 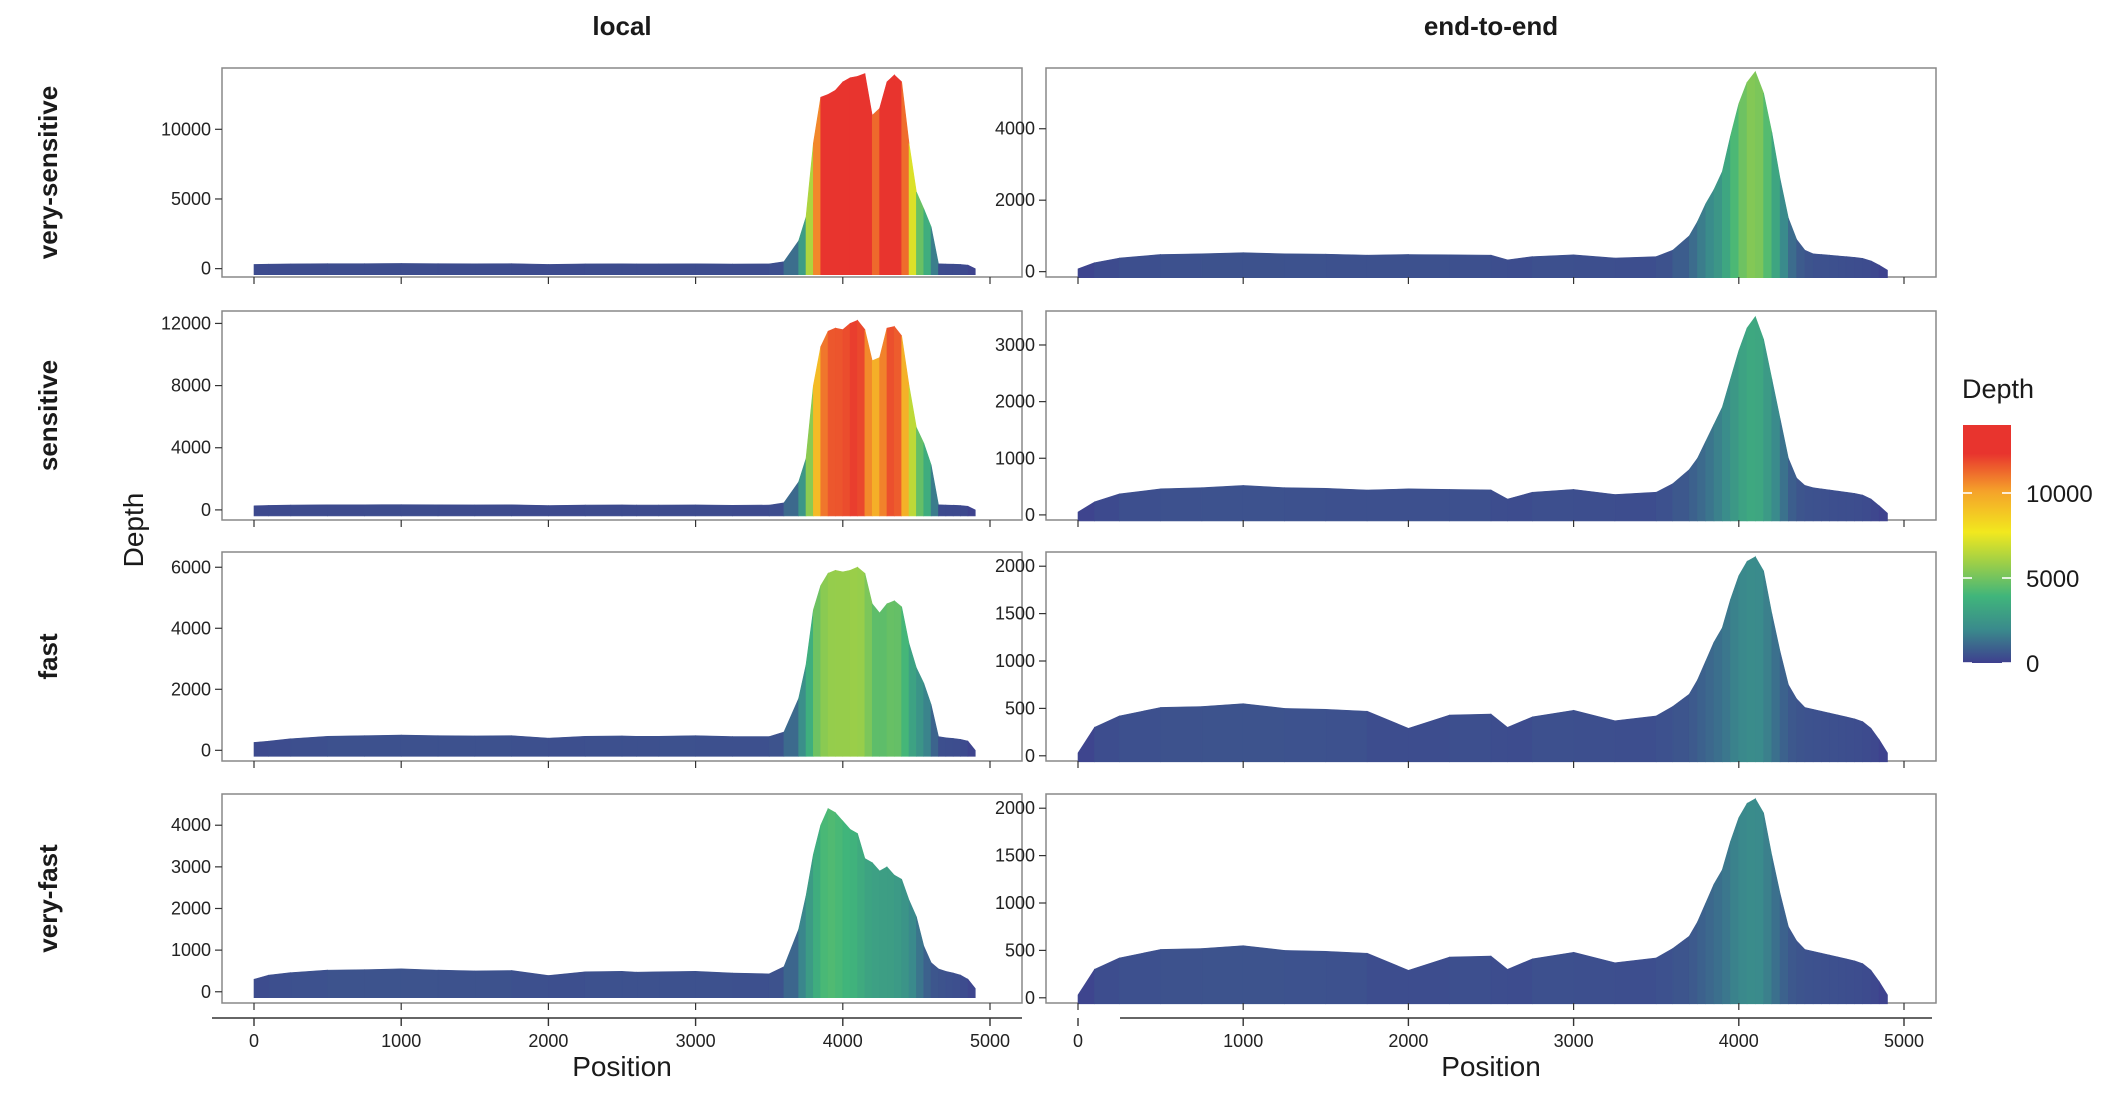 What do you see at coordinates (2059, 494) in the screenshot?
I see `legend-tick-label: 10000` at bounding box center [2059, 494].